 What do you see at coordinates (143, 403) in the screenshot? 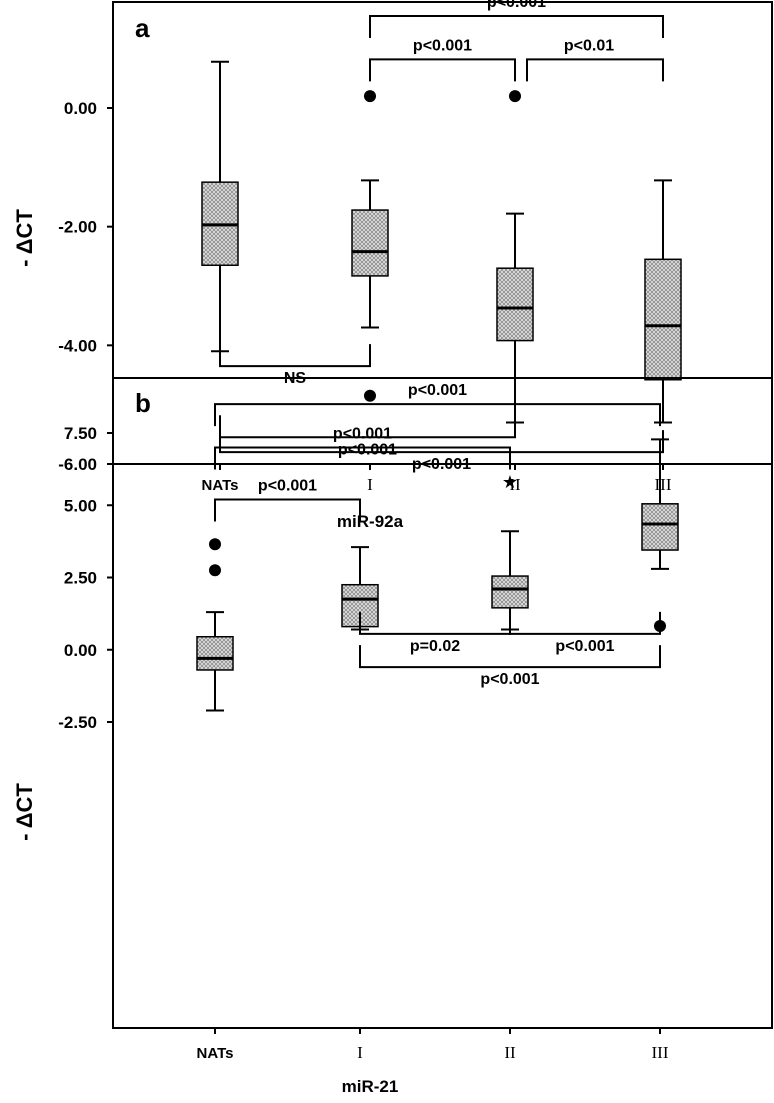
I see `panel-label-b: b` at bounding box center [143, 403].